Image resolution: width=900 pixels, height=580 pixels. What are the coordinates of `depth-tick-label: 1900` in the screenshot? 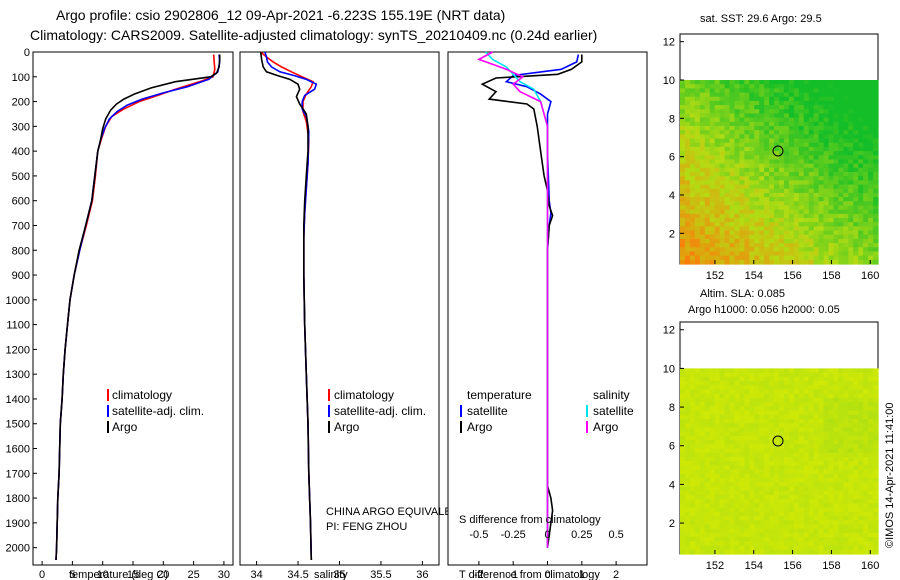 It's located at (18, 524).